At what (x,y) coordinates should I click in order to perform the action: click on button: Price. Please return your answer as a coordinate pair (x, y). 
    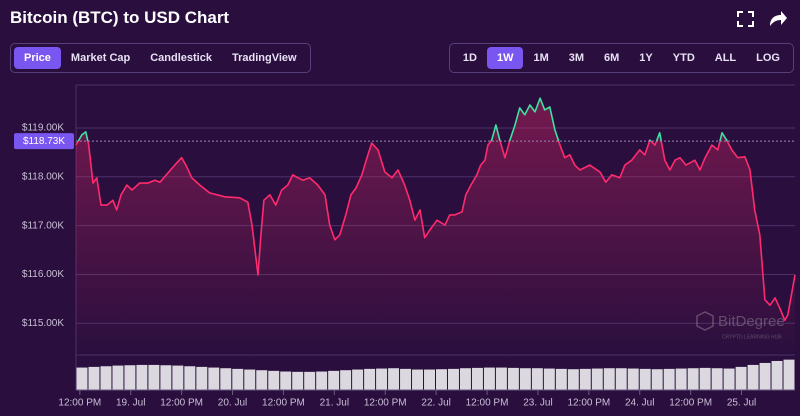
    Looking at the image, I should click on (37, 58).